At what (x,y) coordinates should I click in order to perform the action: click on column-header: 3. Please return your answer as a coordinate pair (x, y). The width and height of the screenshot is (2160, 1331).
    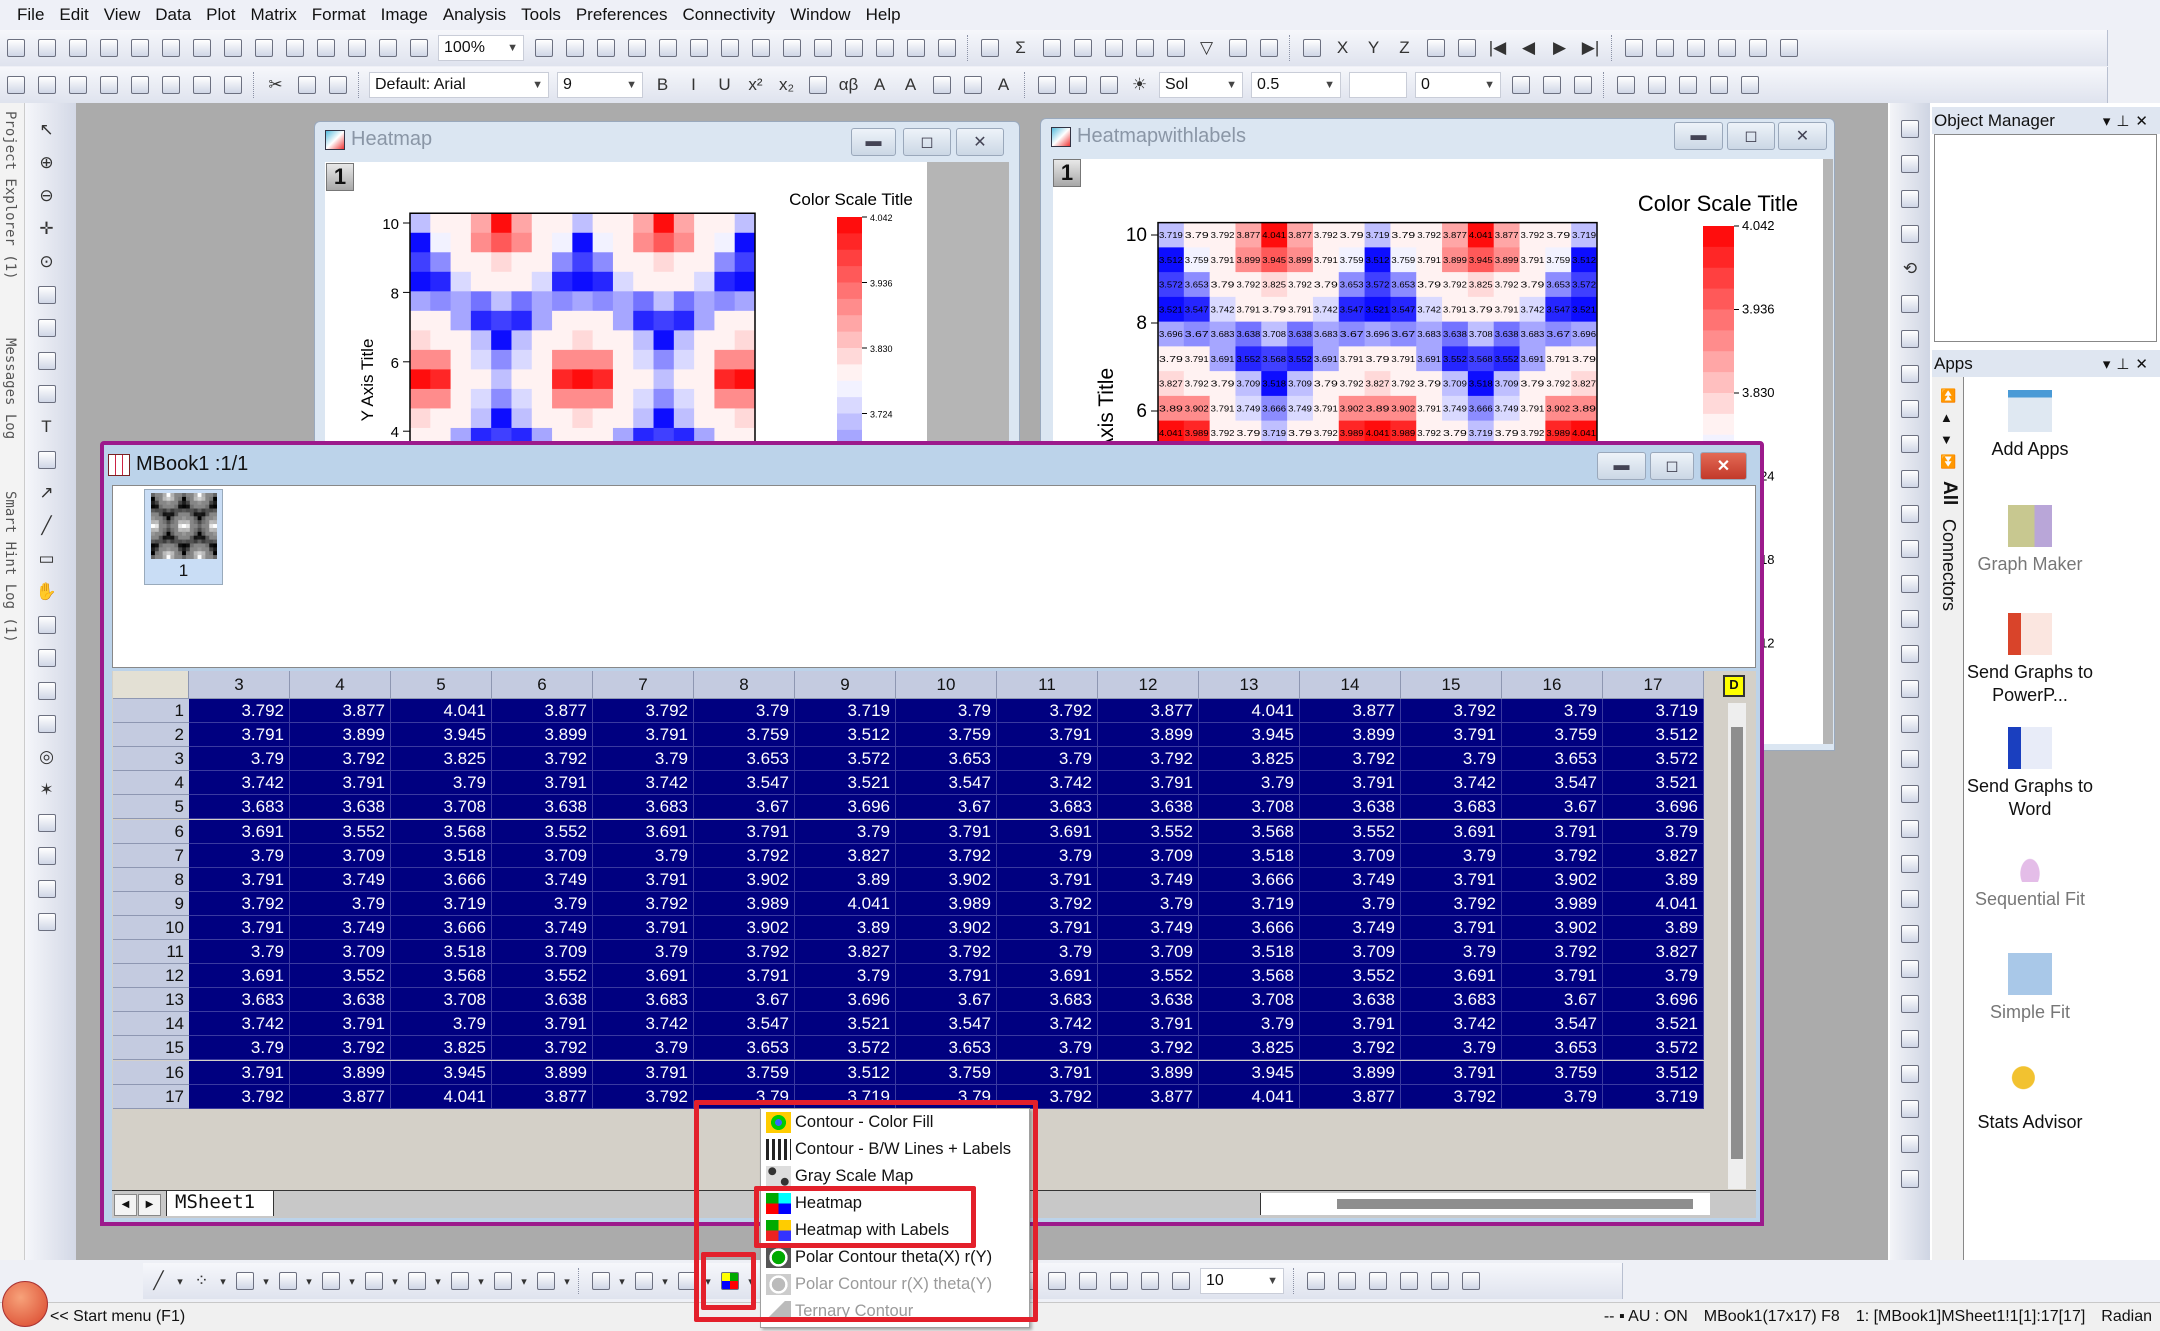
    Looking at the image, I should click on (239, 685).